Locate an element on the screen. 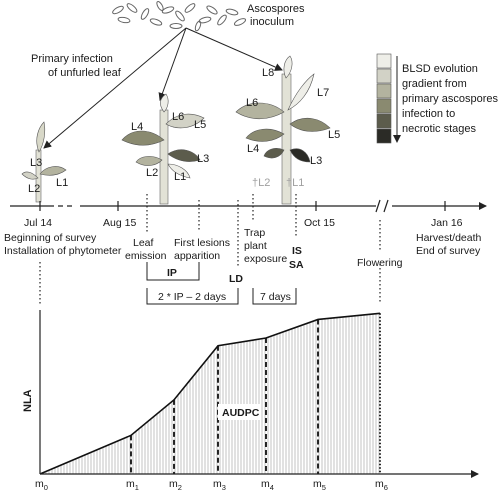  ascospores-cluster is located at coordinates (179, 16).